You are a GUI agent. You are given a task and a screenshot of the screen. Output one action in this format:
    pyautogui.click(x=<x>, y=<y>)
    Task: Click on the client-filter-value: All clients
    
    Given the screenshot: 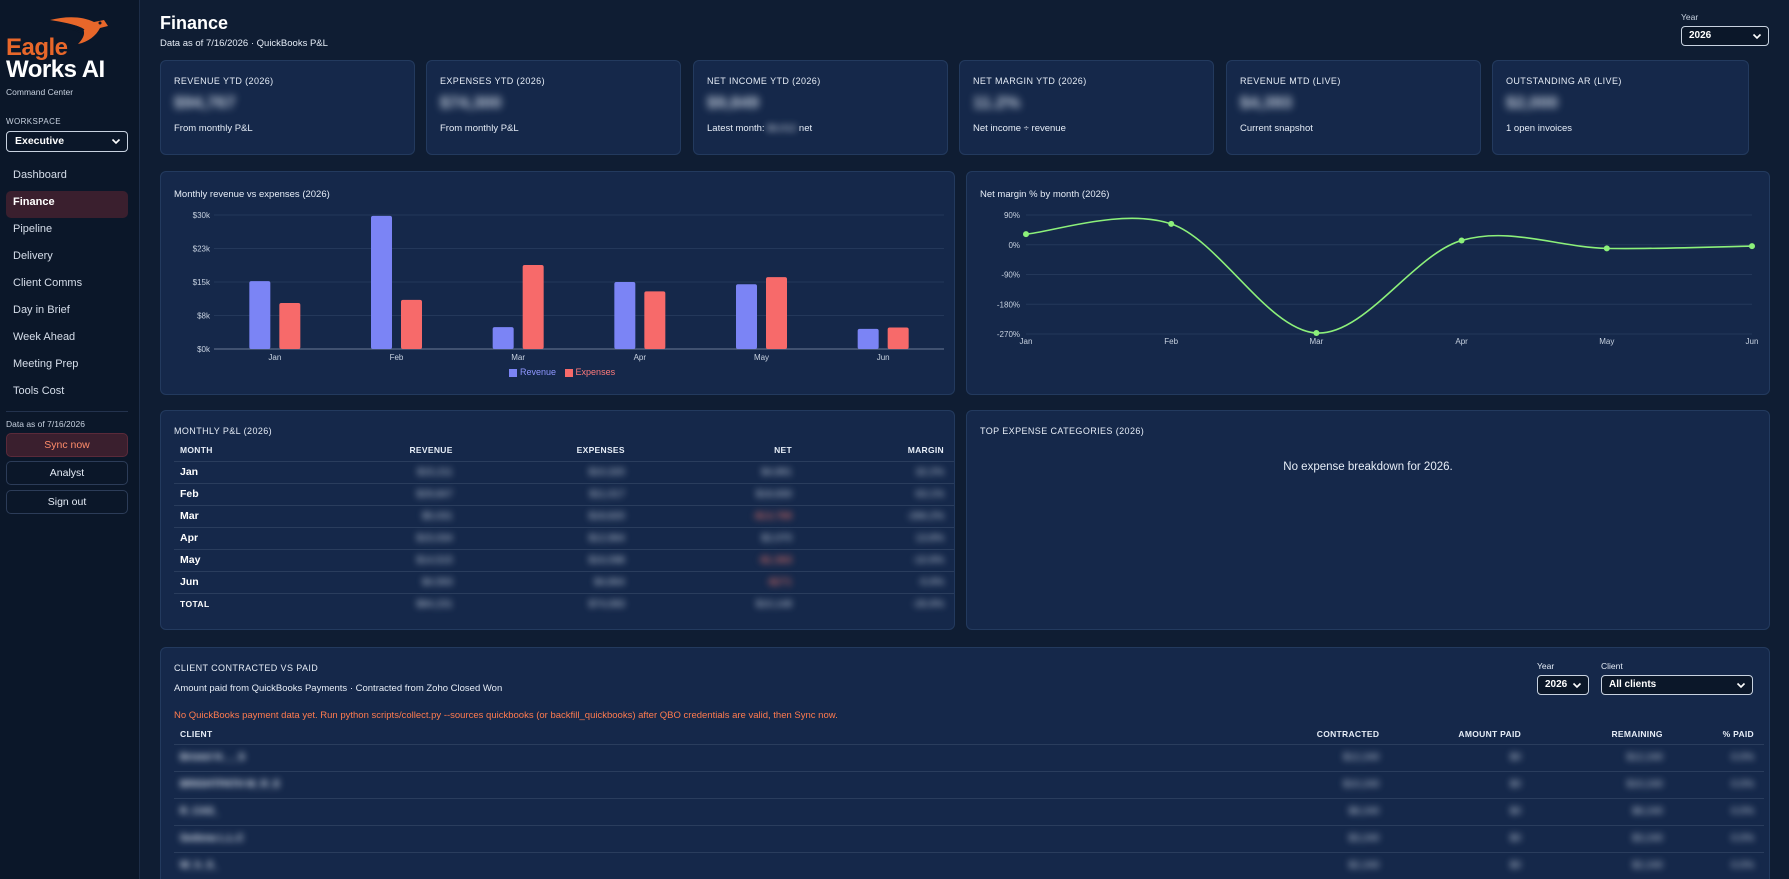 What is the action you would take?
    pyautogui.click(x=1633, y=684)
    